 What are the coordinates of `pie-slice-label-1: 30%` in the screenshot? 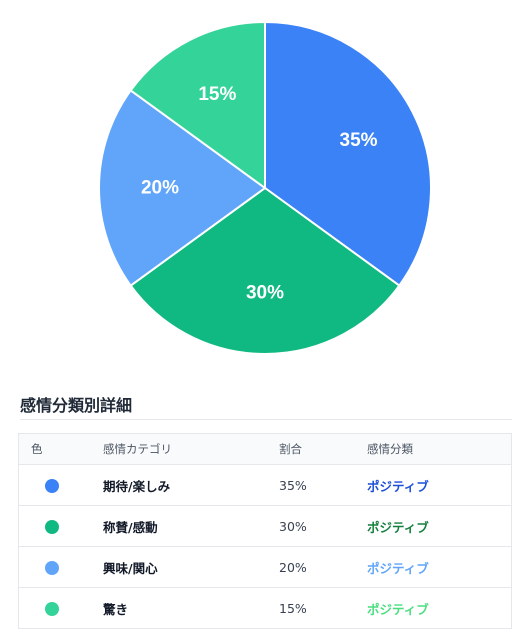 It's located at (265, 293).